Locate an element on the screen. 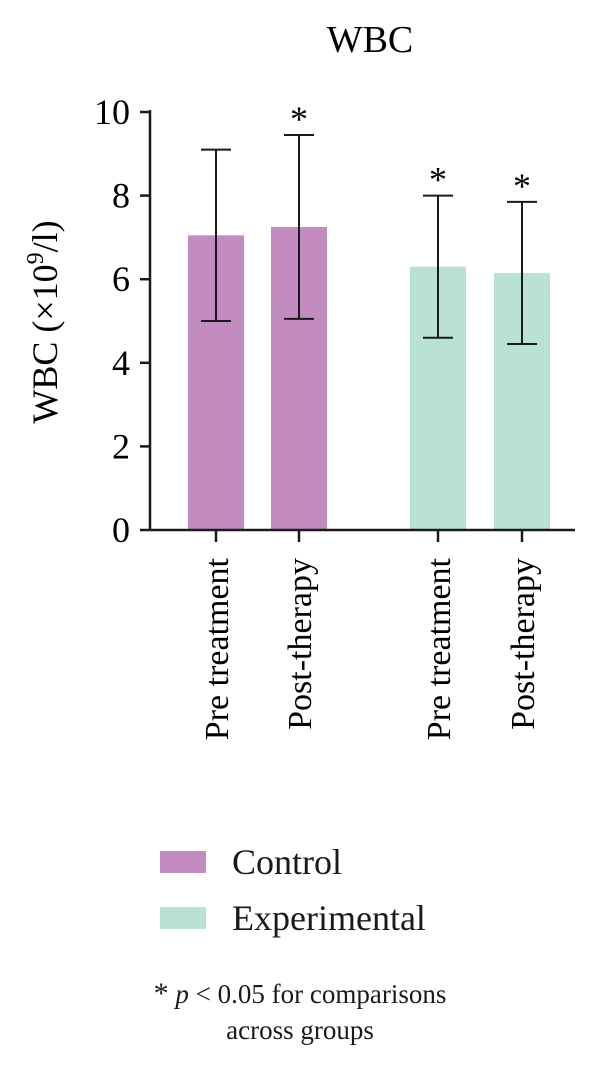 The image size is (600, 1070). significance-note-p: p is located at coordinates (182, 994).